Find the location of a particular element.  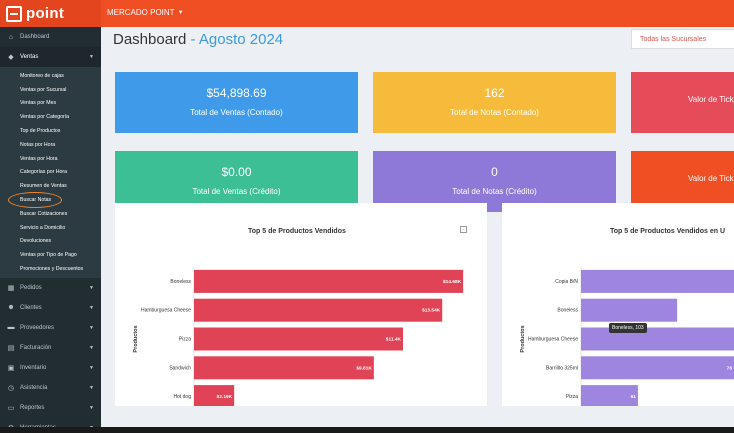

store-name: MERCADO POINT is located at coordinates (141, 12).